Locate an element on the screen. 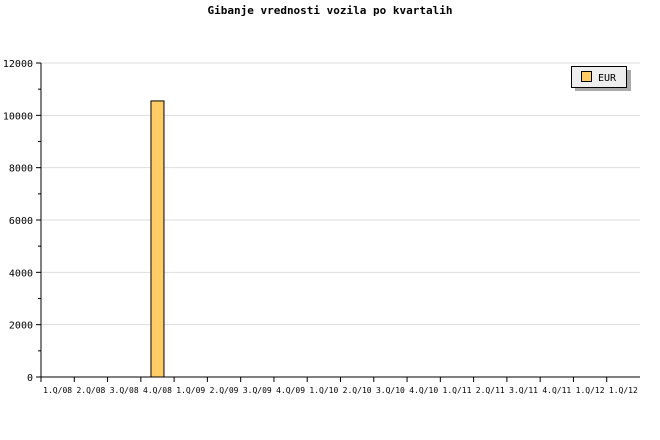  x-tick-label: 2.Q/11 is located at coordinates (490, 390).